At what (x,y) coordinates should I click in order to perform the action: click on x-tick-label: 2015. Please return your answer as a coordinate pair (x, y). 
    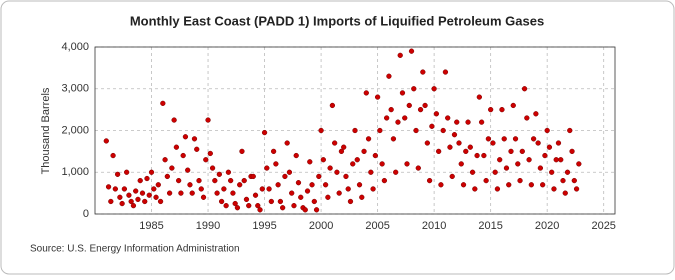
    Looking at the image, I should click on (490, 226).